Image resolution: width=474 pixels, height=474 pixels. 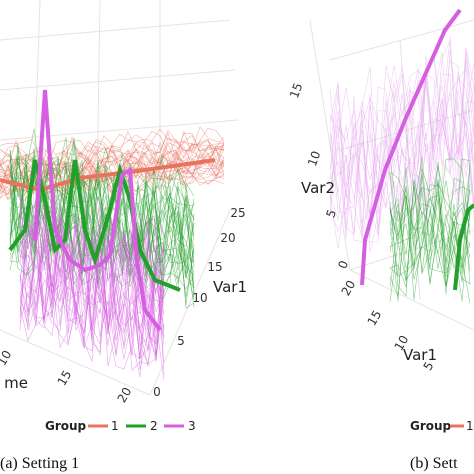 What do you see at coordinates (16, 383) in the screenshot?
I see `axis-label: me` at bounding box center [16, 383].